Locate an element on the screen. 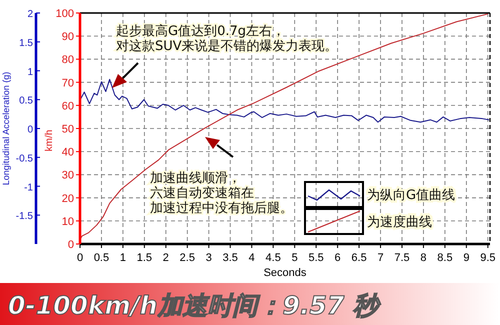 This screenshot has height=325, width=500. y-axis-title: Longitudinal Acceleration (g) is located at coordinates (6, 129).